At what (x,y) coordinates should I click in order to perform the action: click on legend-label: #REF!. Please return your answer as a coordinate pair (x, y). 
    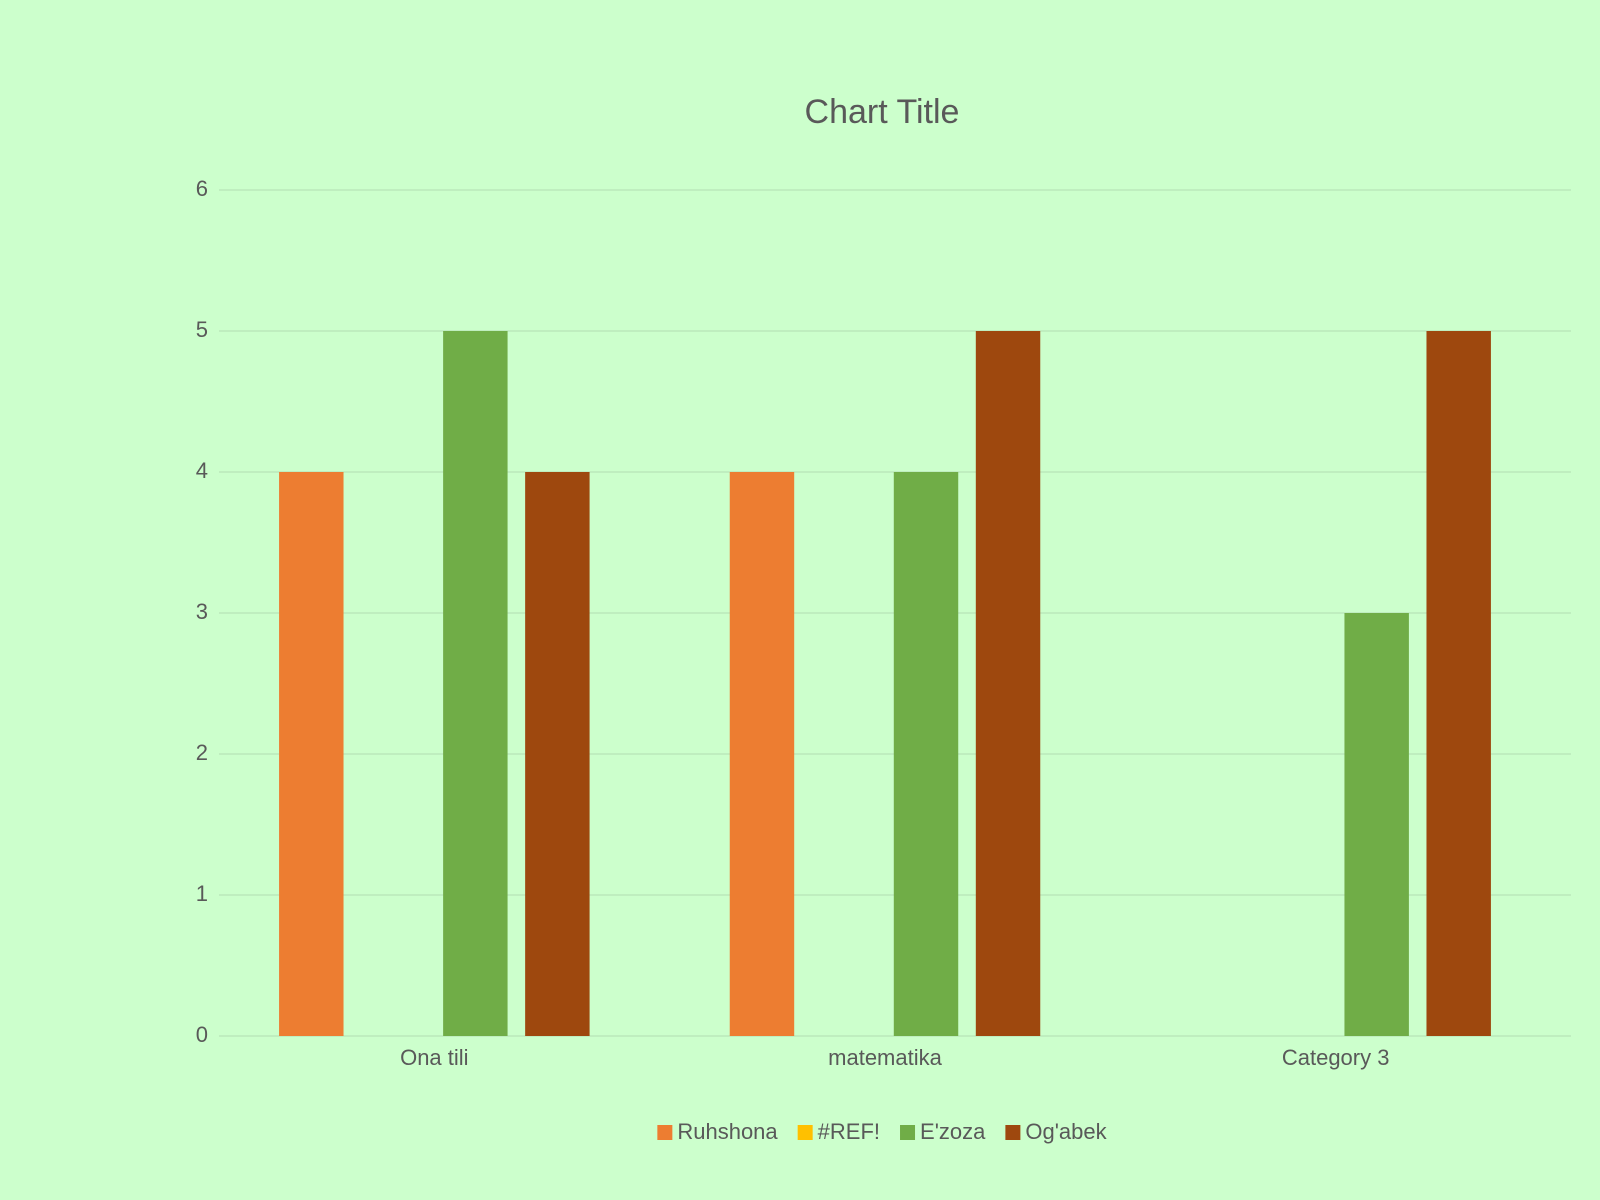
    Looking at the image, I should click on (849, 1131).